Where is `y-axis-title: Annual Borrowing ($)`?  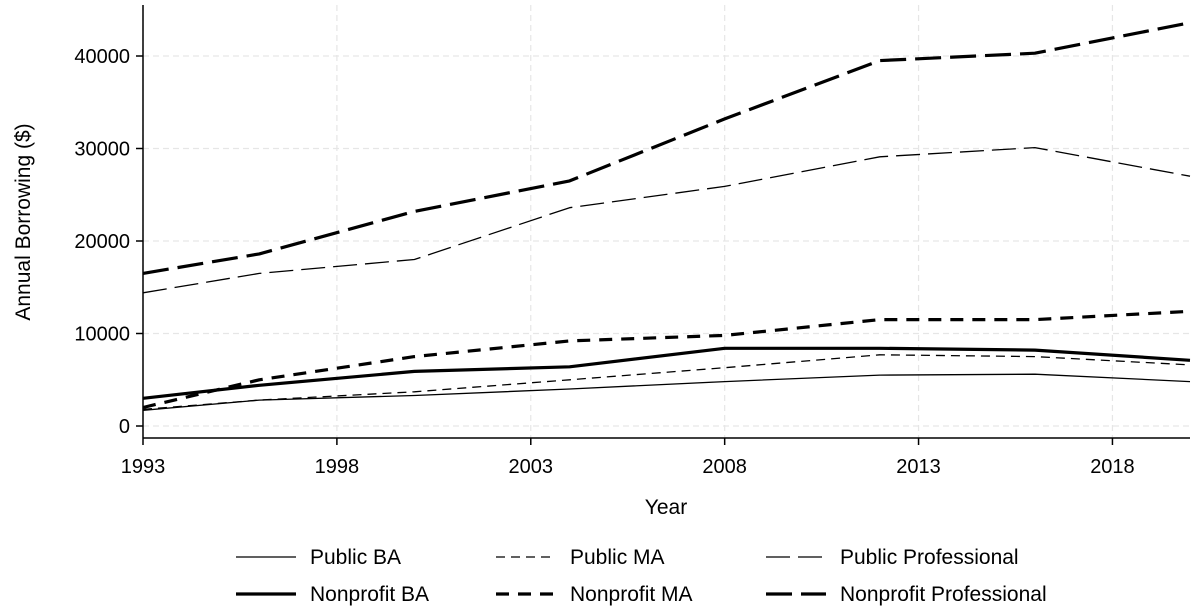 y-axis-title: Annual Borrowing ($) is located at coordinates (23, 221).